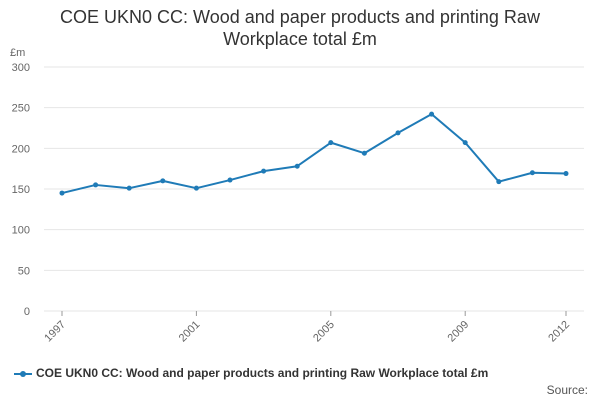 The image size is (600, 400). I want to click on y-tick-label: 100, so click(21, 231).